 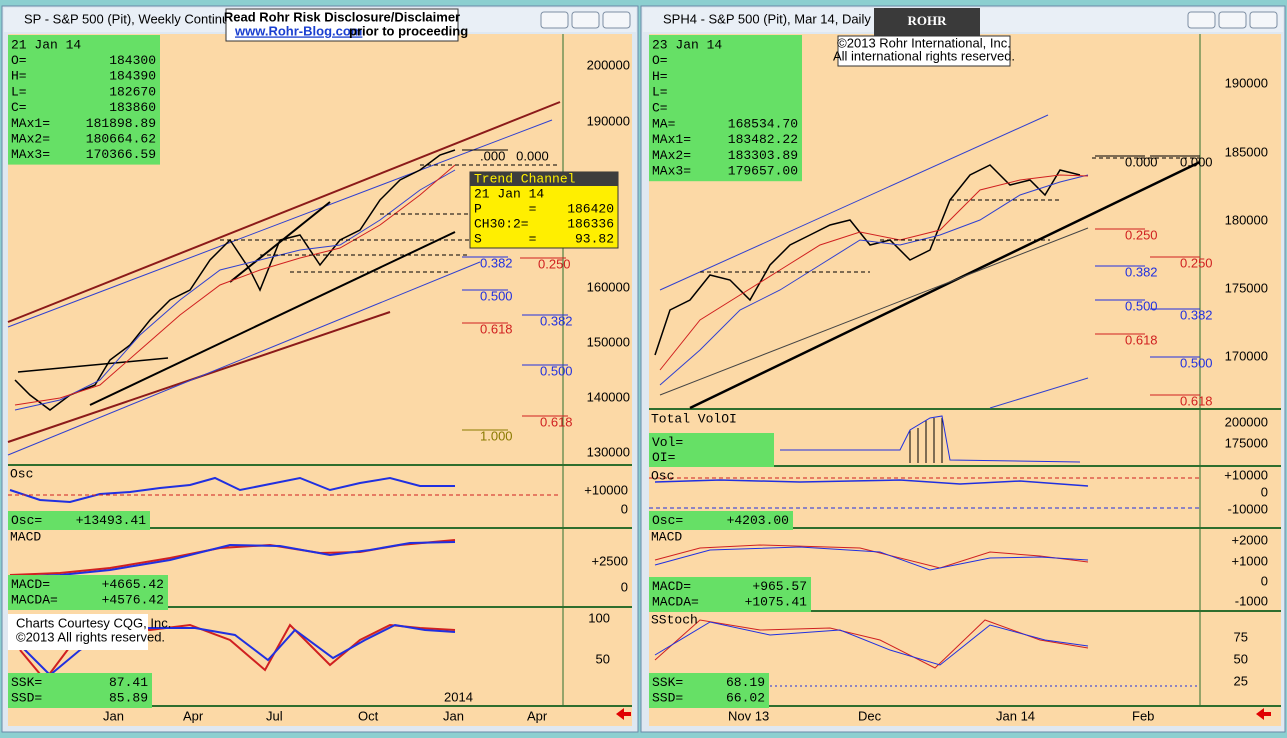 I want to click on window-title: SPH4 - S&P 500 (Pit), Mar 14, Daily, so click(x=767, y=18).